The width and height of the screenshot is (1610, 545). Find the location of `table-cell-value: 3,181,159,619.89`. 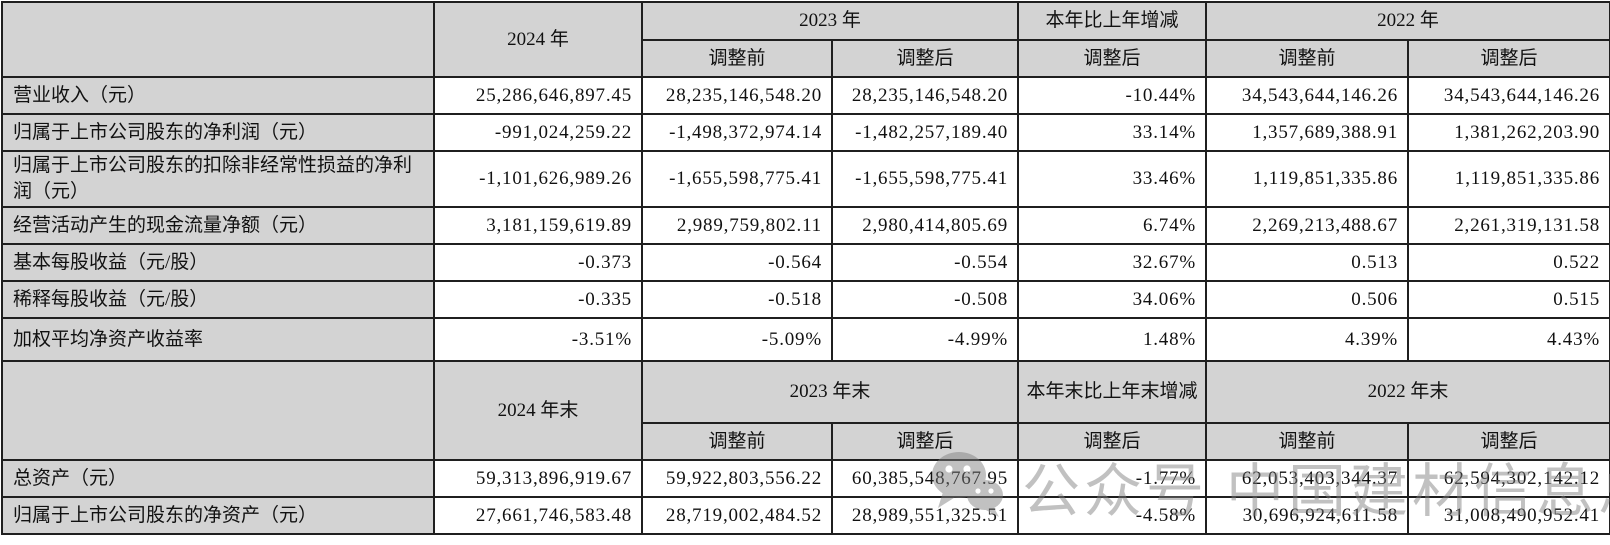

table-cell-value: 3,181,159,619.89 is located at coordinates (538, 225).